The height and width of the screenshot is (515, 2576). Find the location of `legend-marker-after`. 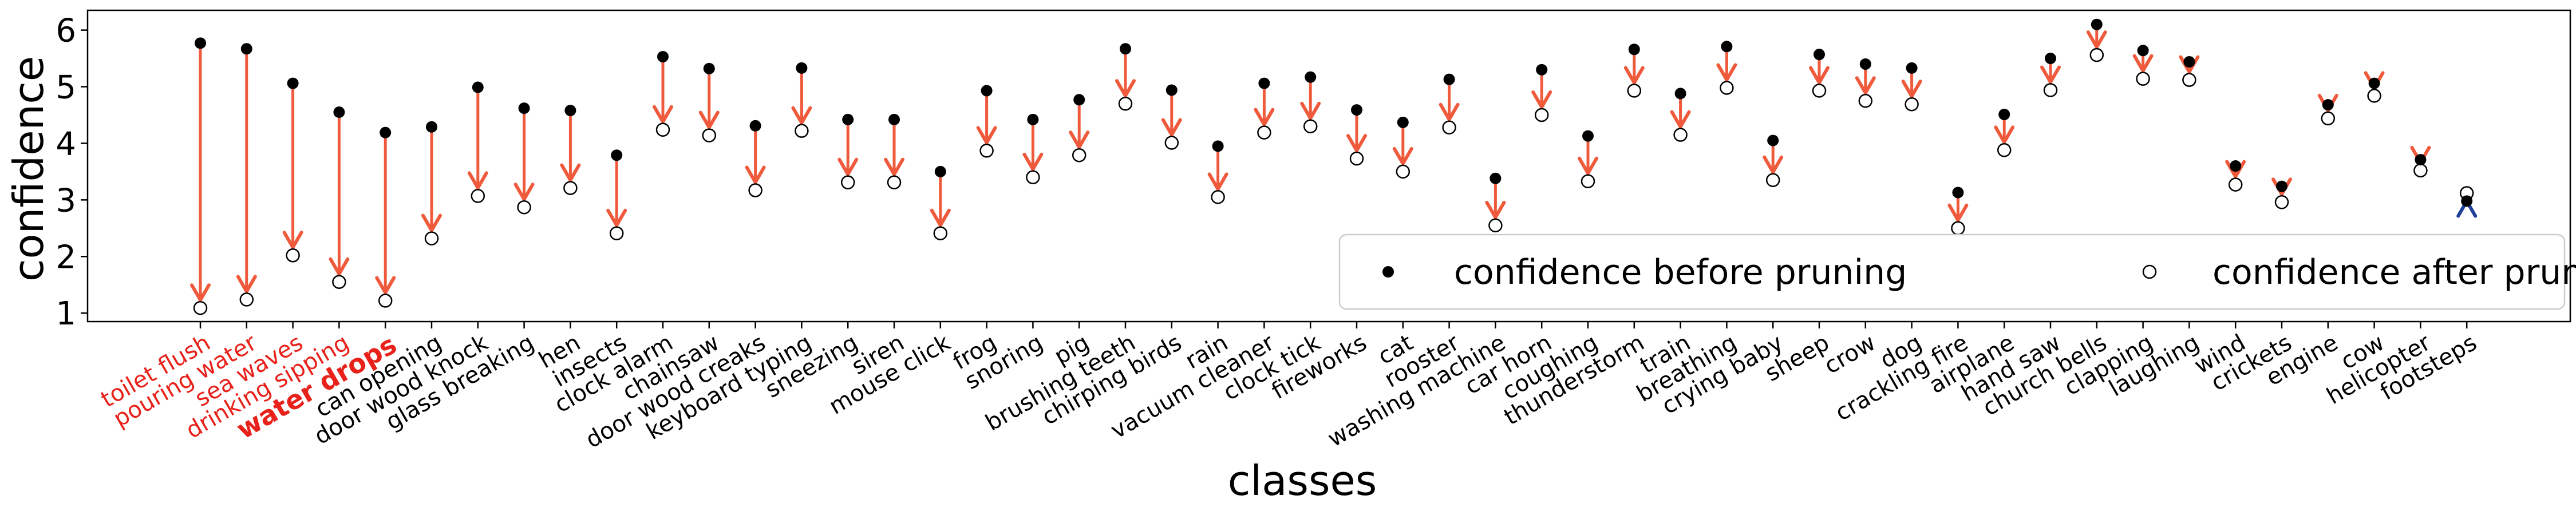

legend-marker-after is located at coordinates (2149, 271).